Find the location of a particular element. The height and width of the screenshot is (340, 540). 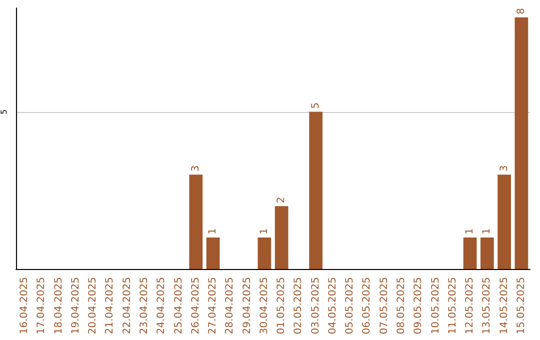

x-tick-label: 24.04.2025 is located at coordinates (162, 305).